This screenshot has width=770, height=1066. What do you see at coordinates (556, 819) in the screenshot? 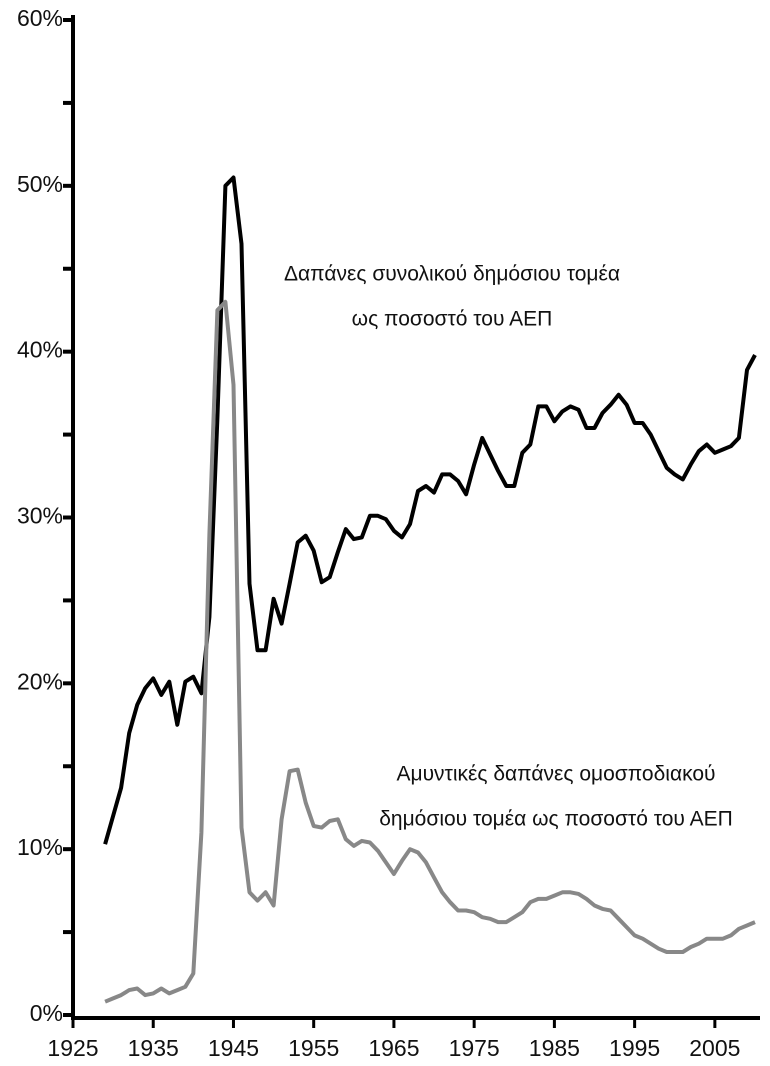
I see `annotation: δημόσιου τομέα ως ποσοστό του ΑΕΠ` at bounding box center [556, 819].